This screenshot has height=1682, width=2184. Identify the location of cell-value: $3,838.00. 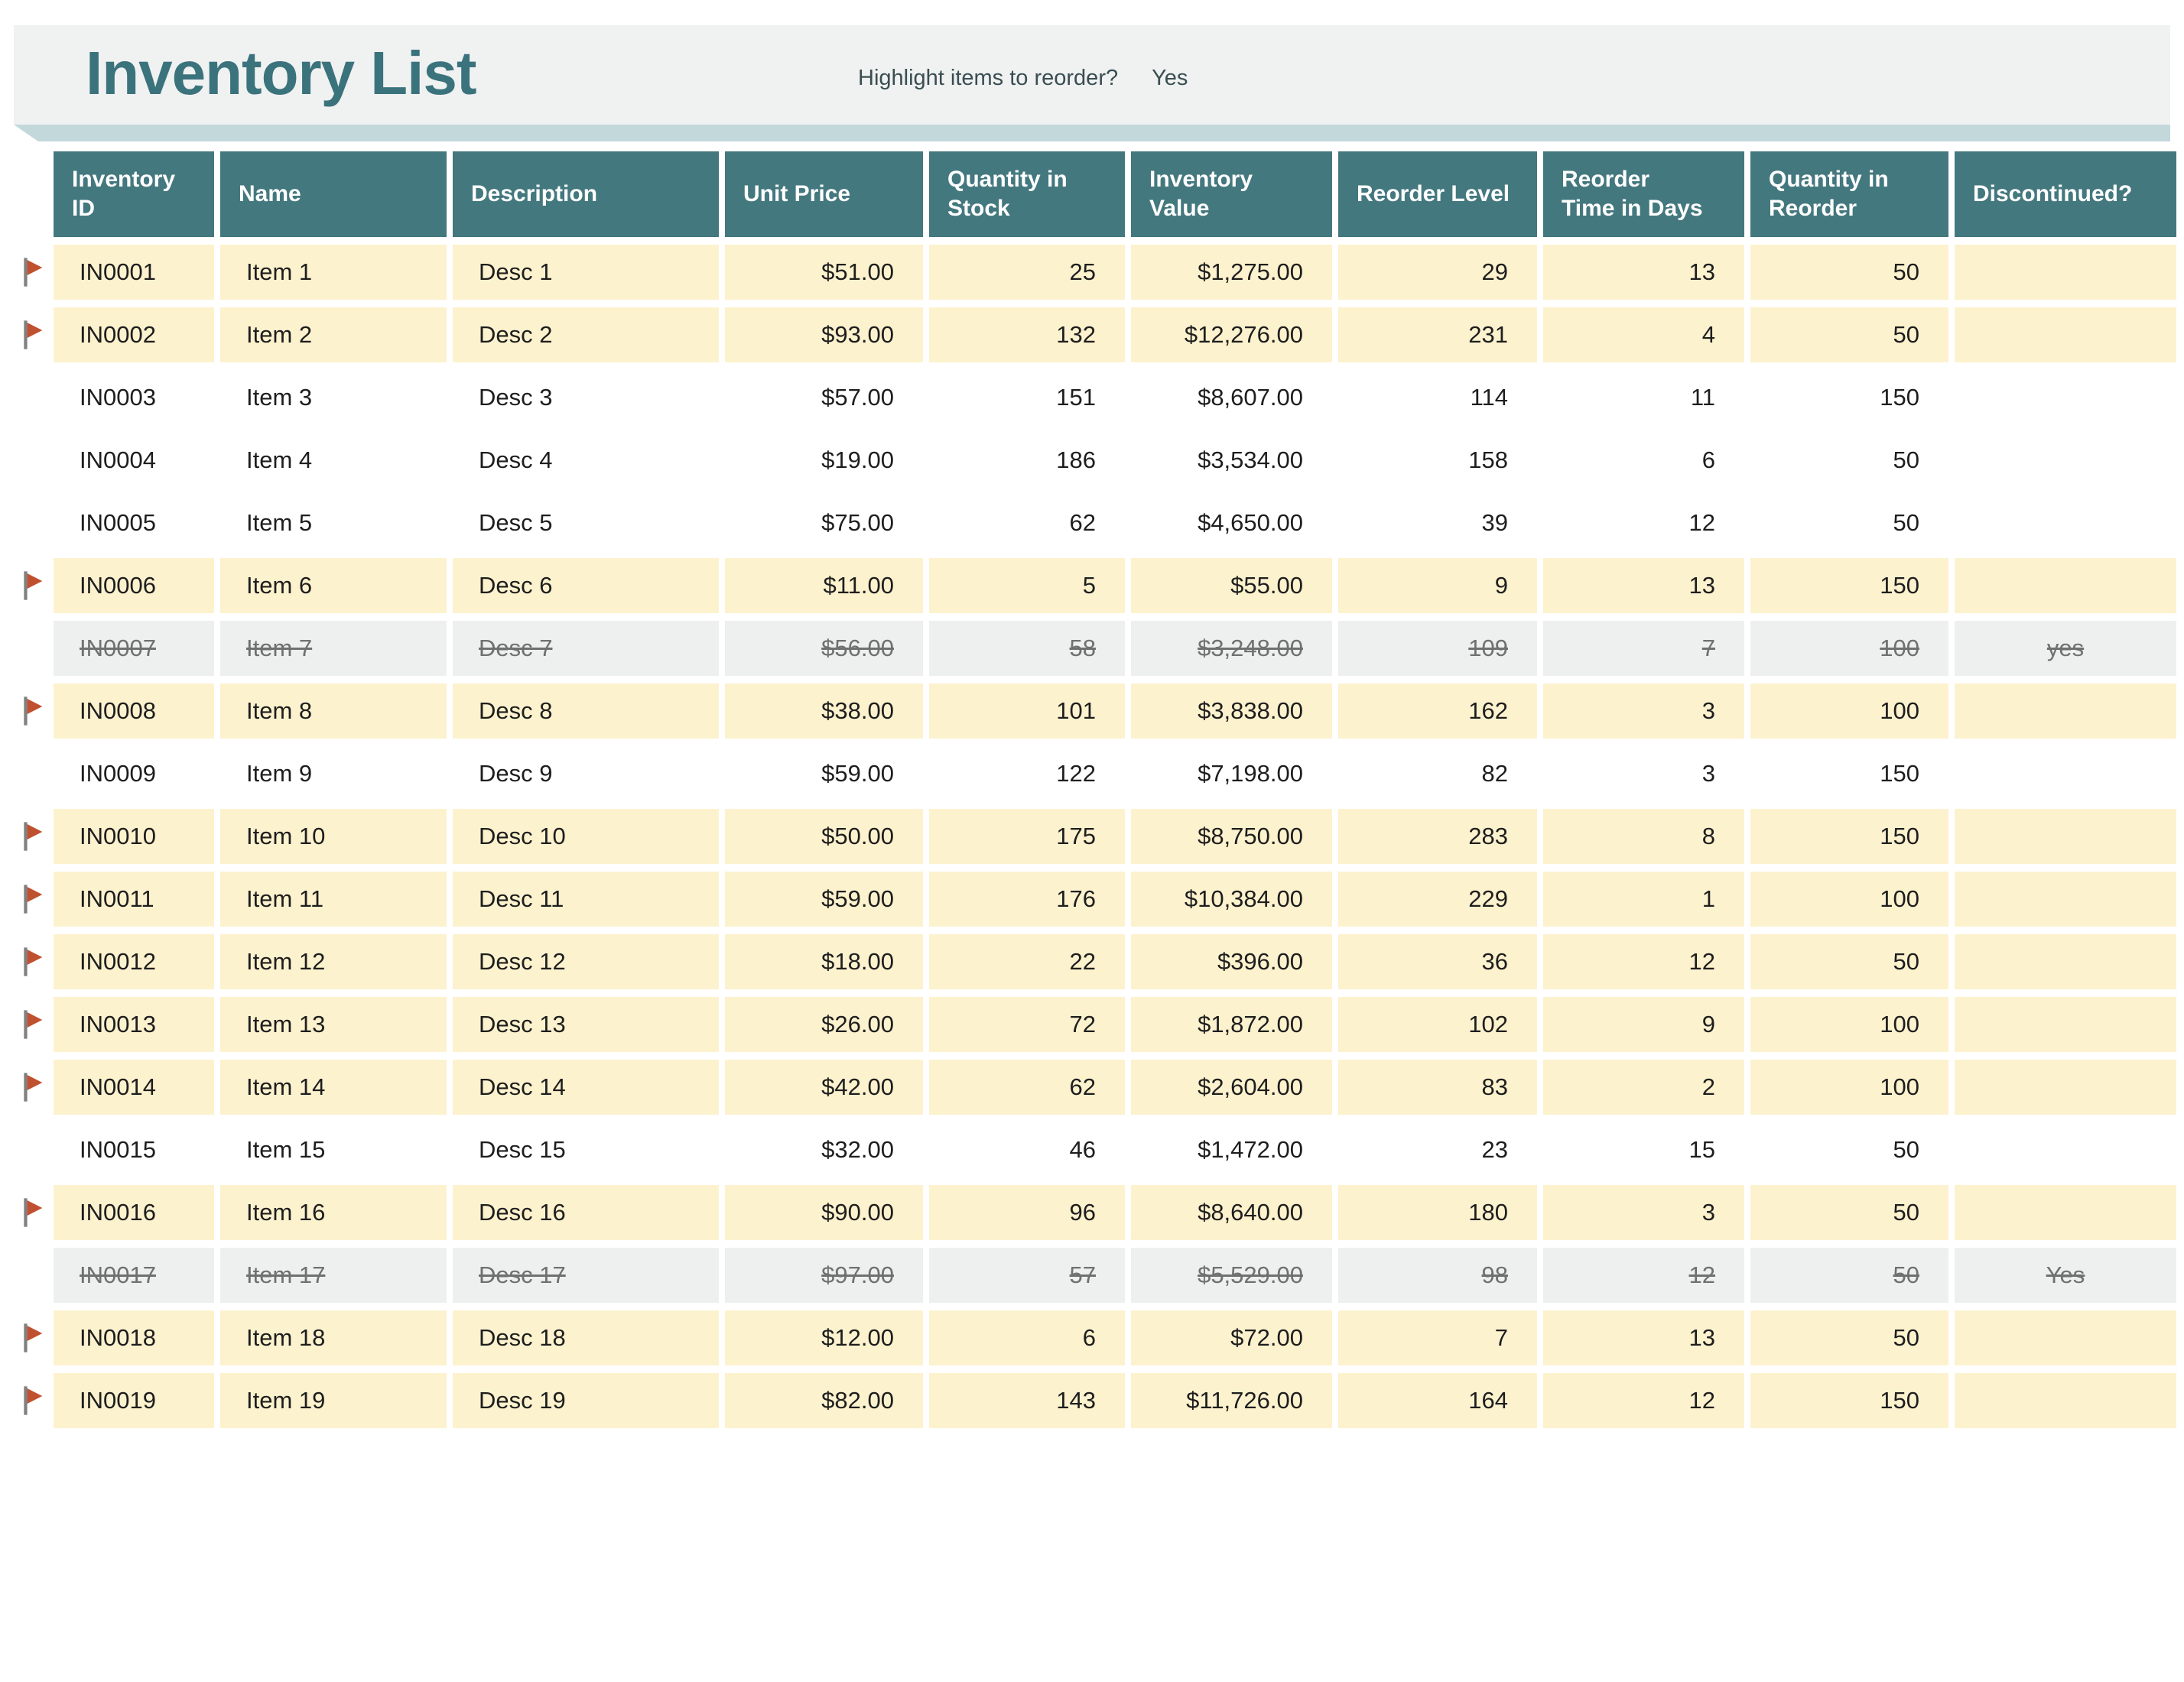
(1231, 712).